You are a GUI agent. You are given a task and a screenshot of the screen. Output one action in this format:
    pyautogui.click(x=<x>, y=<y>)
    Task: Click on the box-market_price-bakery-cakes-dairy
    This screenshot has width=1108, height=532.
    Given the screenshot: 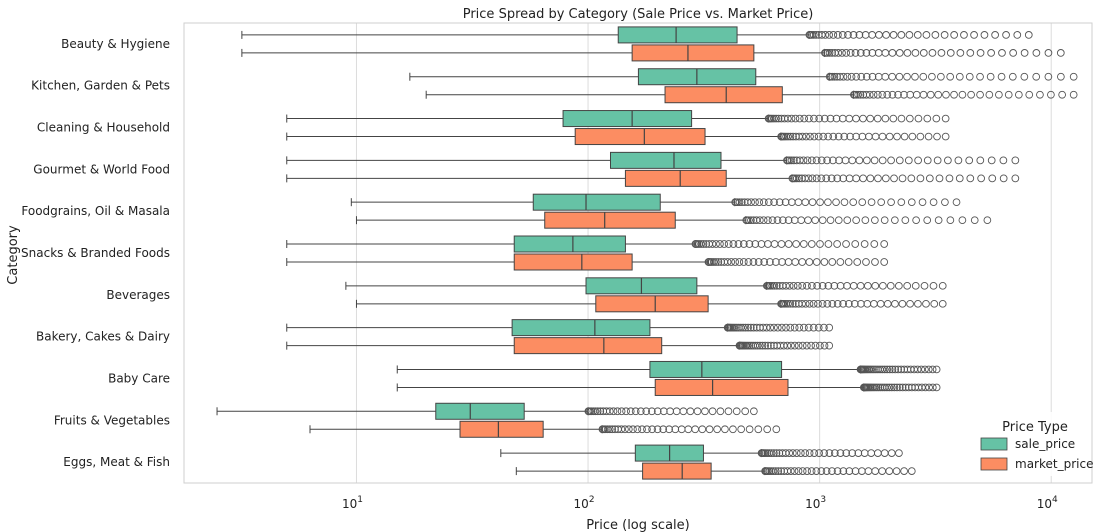 What is the action you would take?
    pyautogui.click(x=560, y=346)
    